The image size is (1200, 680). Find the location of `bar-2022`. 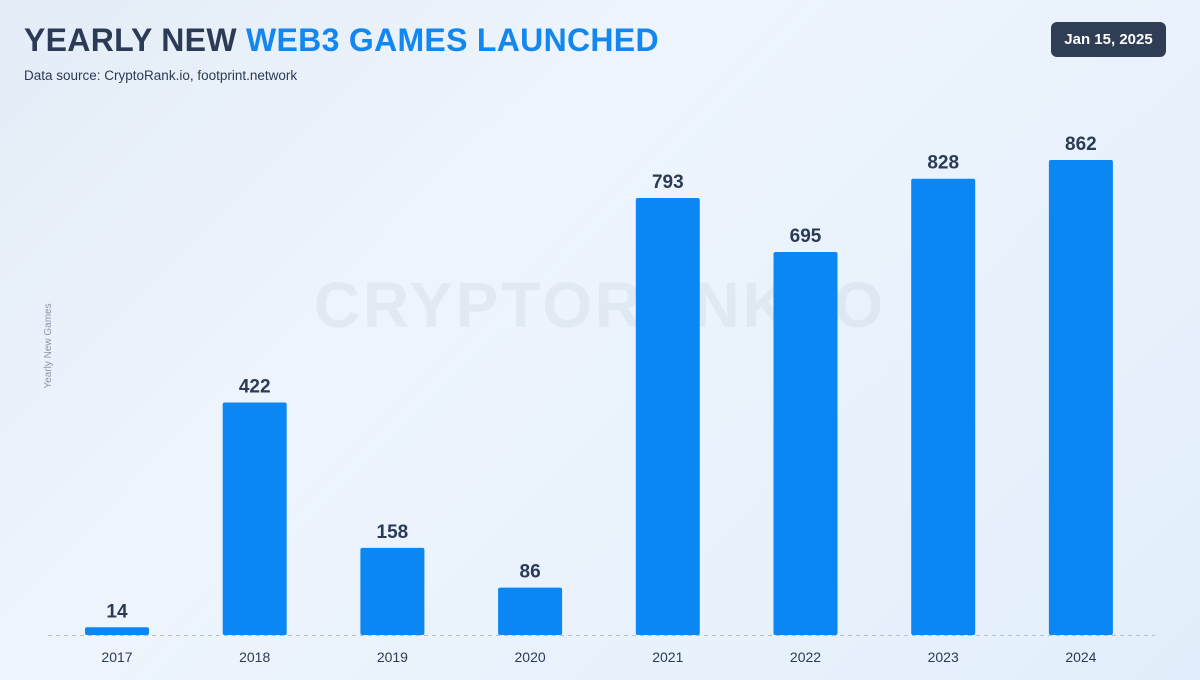

bar-2022 is located at coordinates (805, 443).